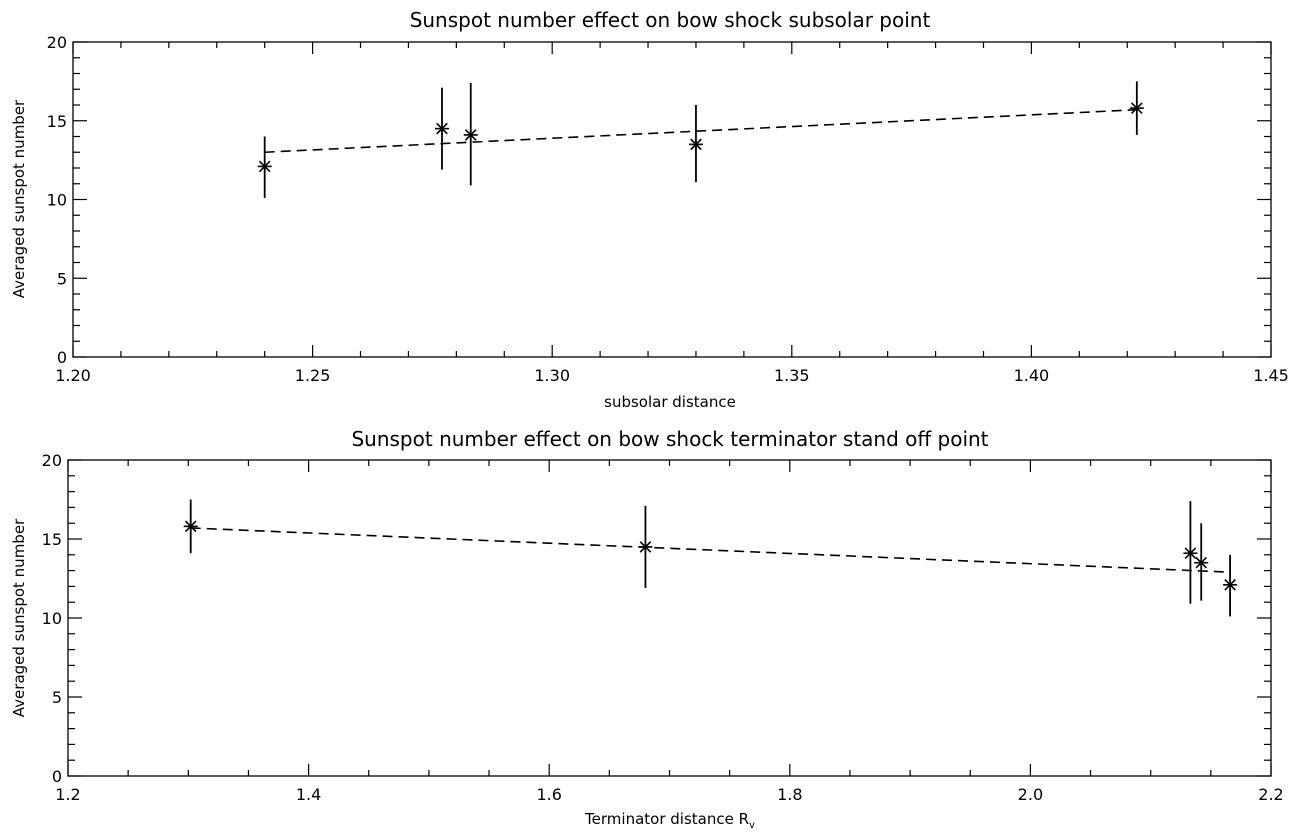 The image size is (1298, 833). What do you see at coordinates (1271, 375) in the screenshot?
I see `x-tick-label: 1.45` at bounding box center [1271, 375].